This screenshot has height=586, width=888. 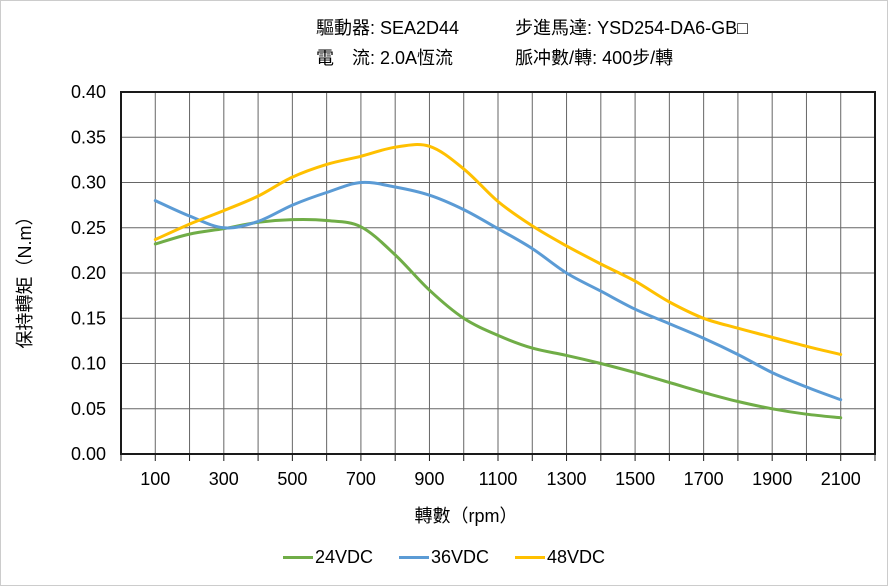 What do you see at coordinates (88, 92) in the screenshot?
I see `y-tick-label: 0.40` at bounding box center [88, 92].